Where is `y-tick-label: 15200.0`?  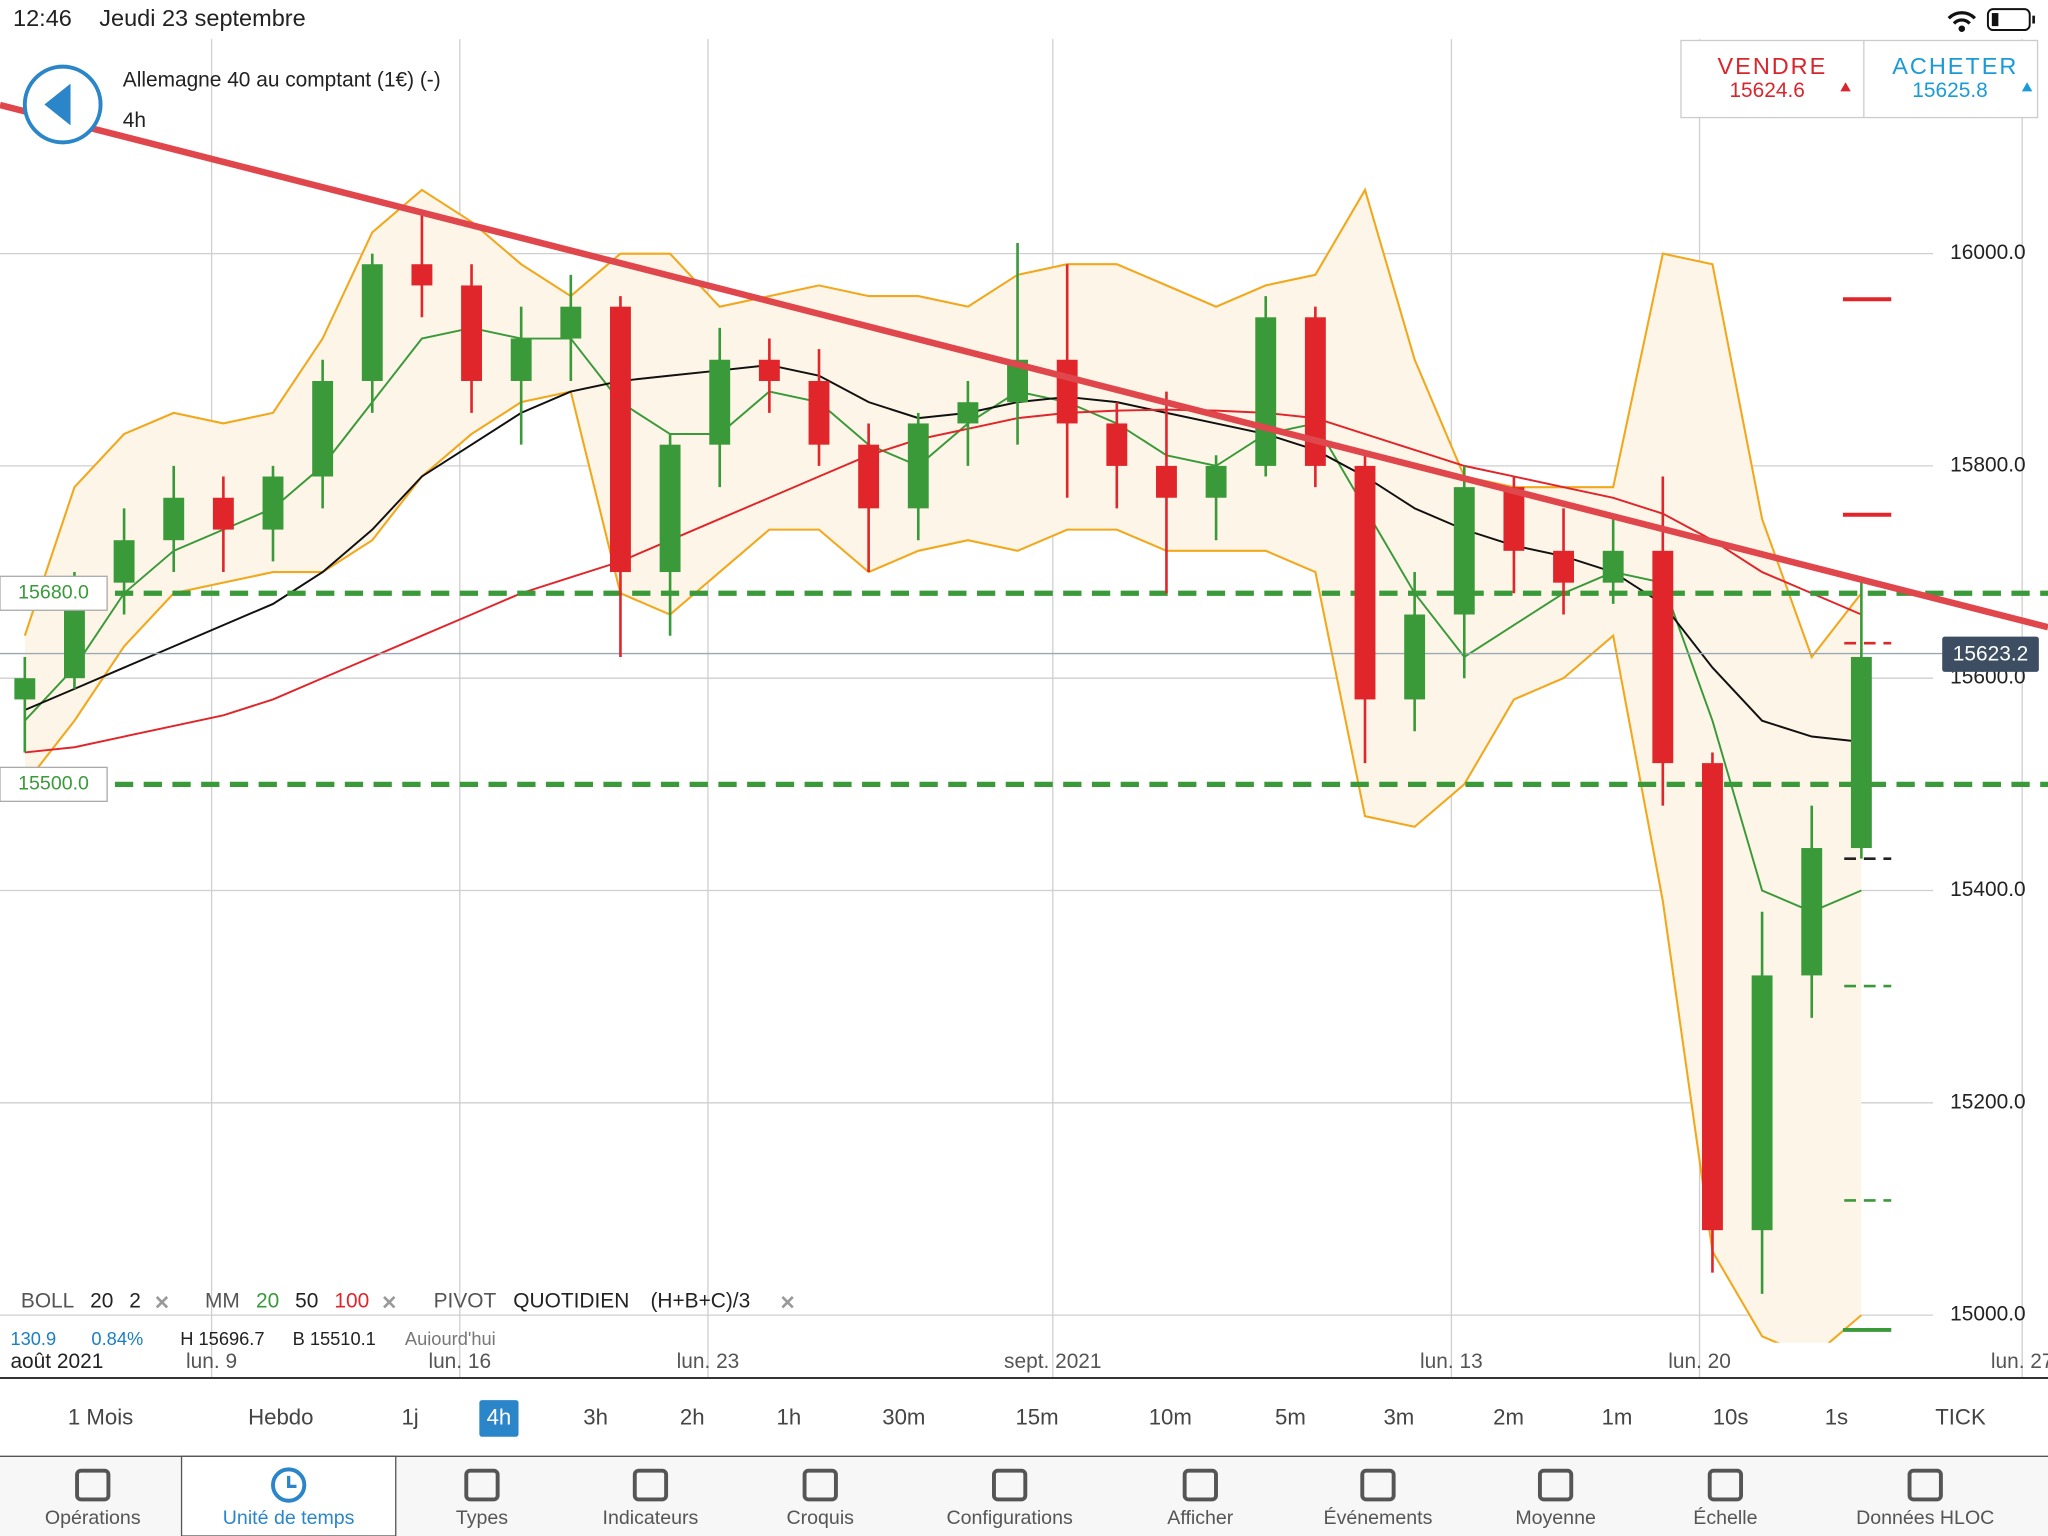
y-tick-label: 15200.0 is located at coordinates (1987, 1101).